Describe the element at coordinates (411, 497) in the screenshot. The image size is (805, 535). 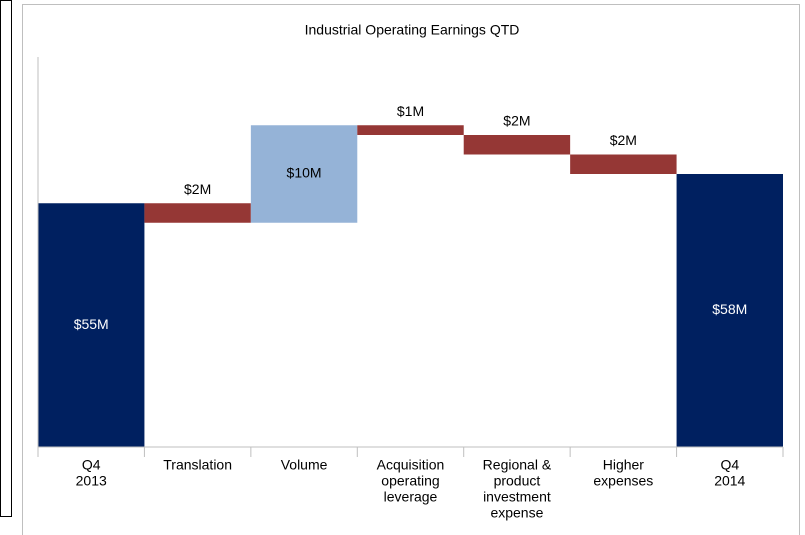
I see `x-tick-label: leverage` at that location.